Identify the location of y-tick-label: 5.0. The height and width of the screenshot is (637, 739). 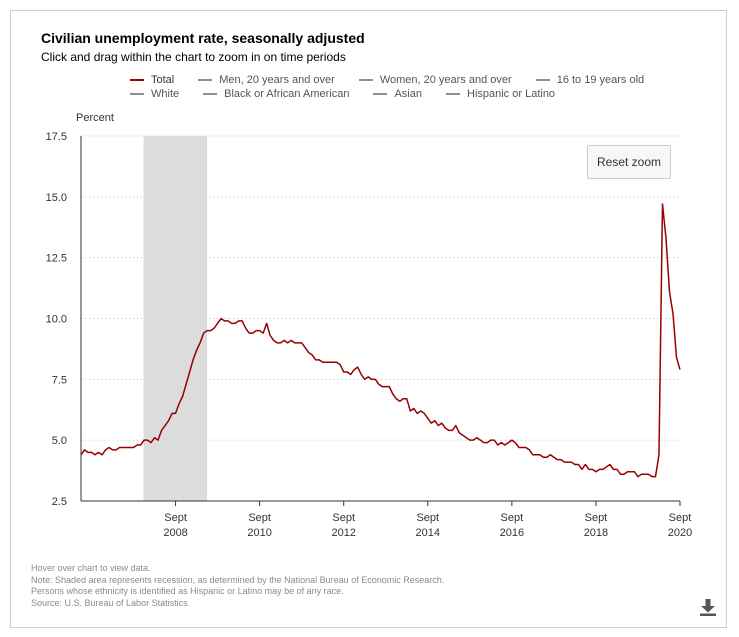
(59, 441).